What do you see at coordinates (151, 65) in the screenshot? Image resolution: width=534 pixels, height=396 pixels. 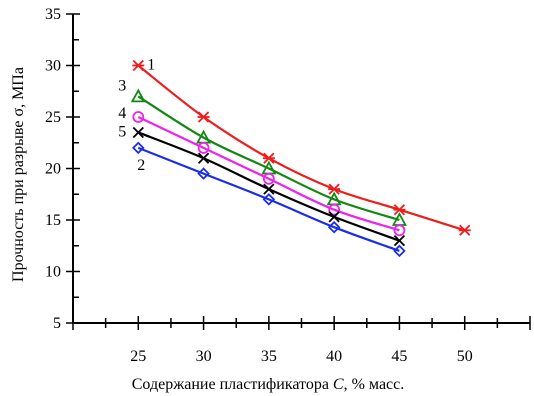 I see `series-label: 1` at bounding box center [151, 65].